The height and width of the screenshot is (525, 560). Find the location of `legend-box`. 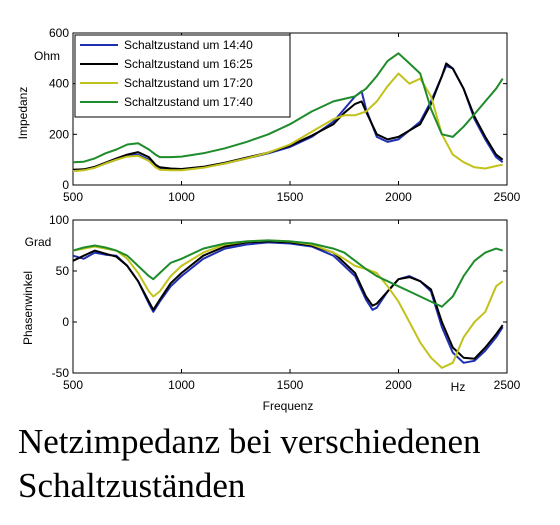

legend-box is located at coordinates (182, 76).